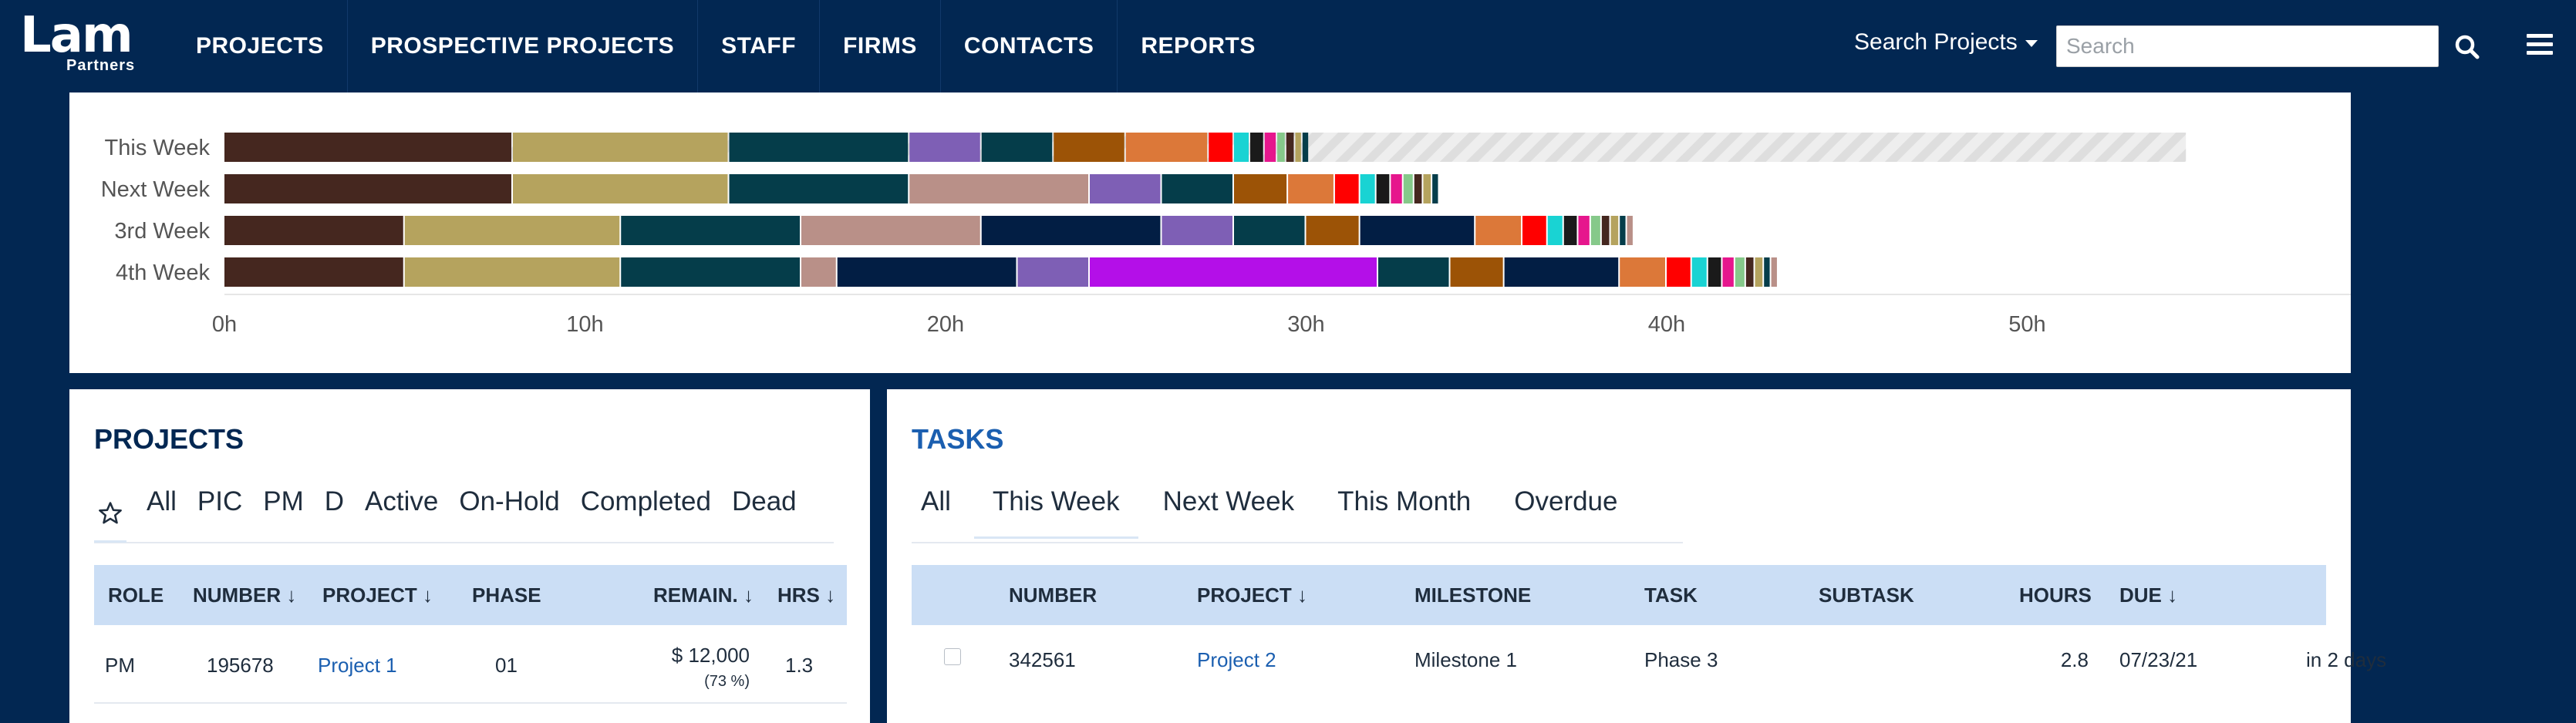  What do you see at coordinates (1055, 512) in the screenshot?
I see `tab-this-week: This Week` at bounding box center [1055, 512].